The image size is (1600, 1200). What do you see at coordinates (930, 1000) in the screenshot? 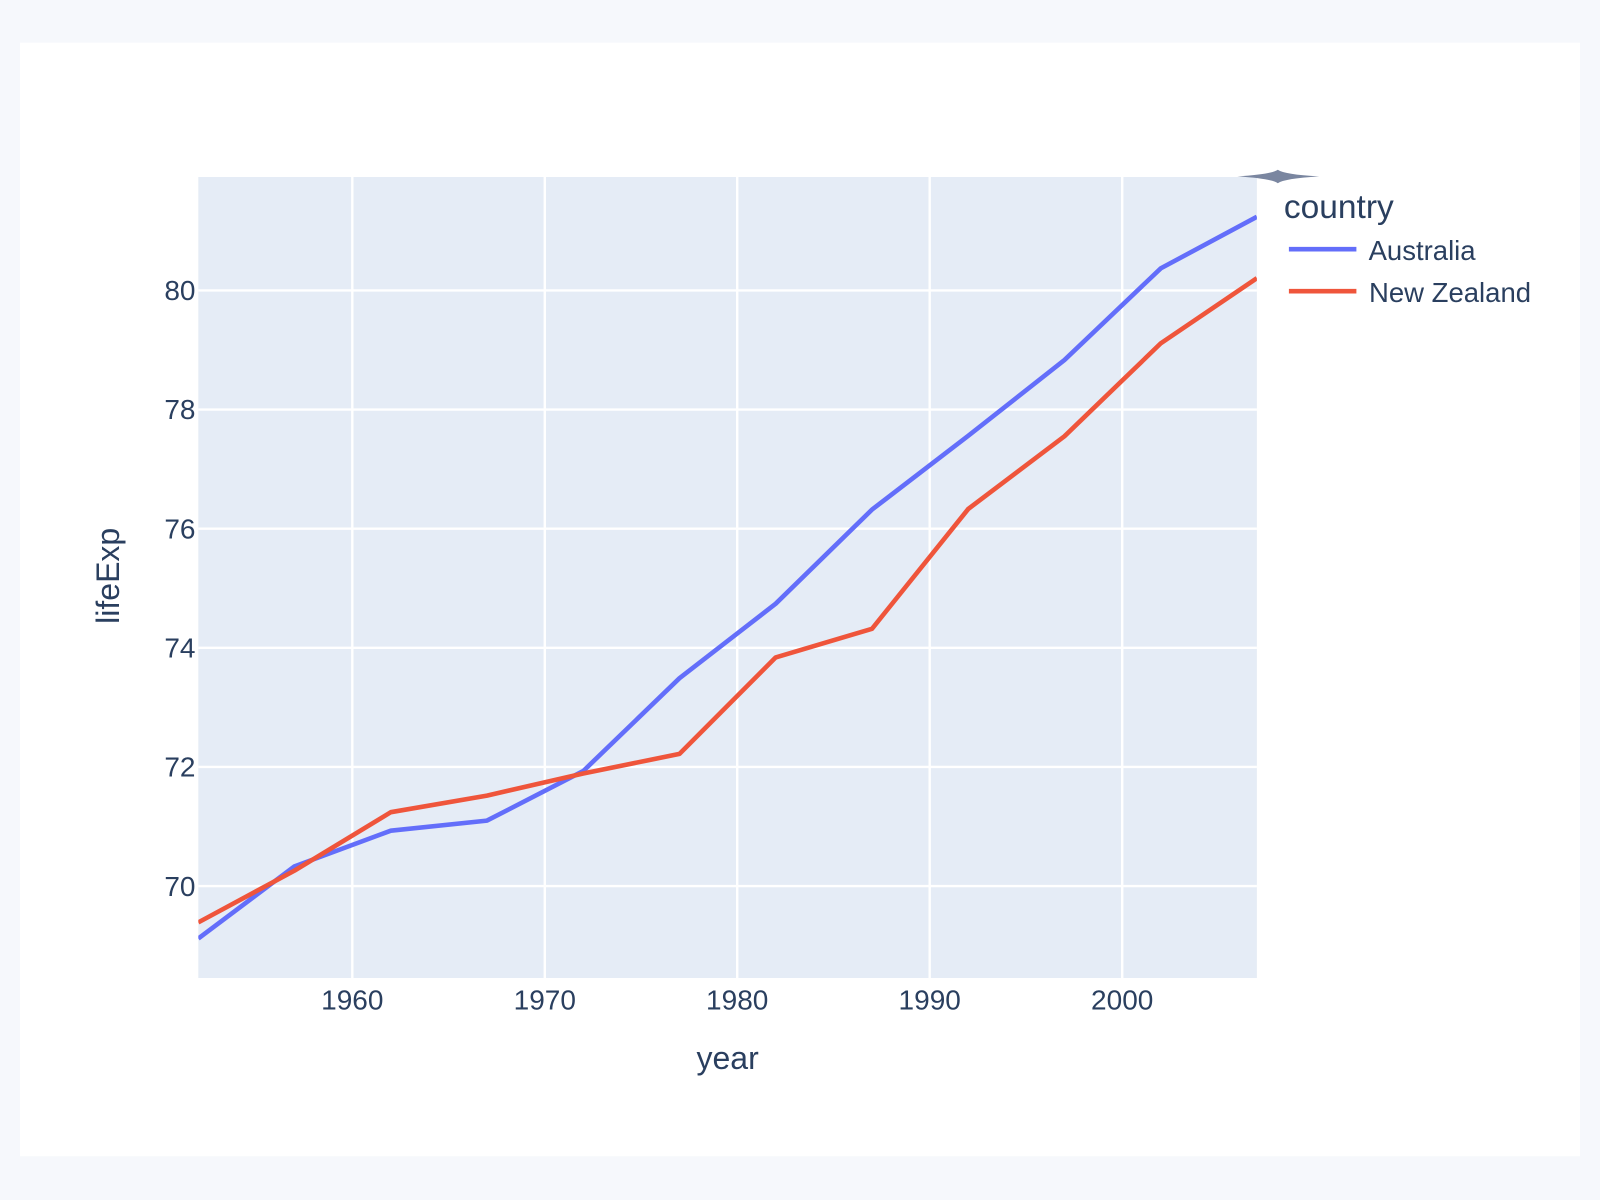
I see `svg-text: 1990` at bounding box center [930, 1000].